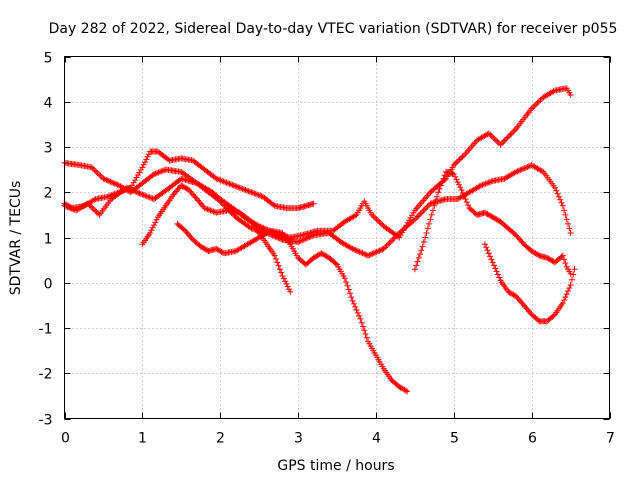  I want to click on y-tick-label: 4, so click(48, 104).